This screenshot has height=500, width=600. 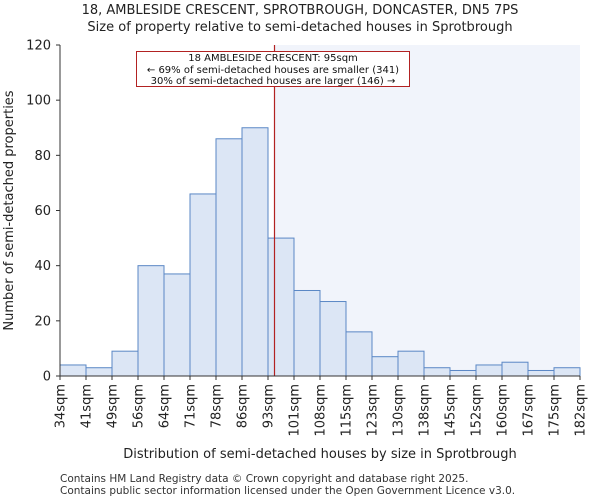 What do you see at coordinates (42, 211) in the screenshot?
I see `y-tick-label: 60` at bounding box center [42, 211].